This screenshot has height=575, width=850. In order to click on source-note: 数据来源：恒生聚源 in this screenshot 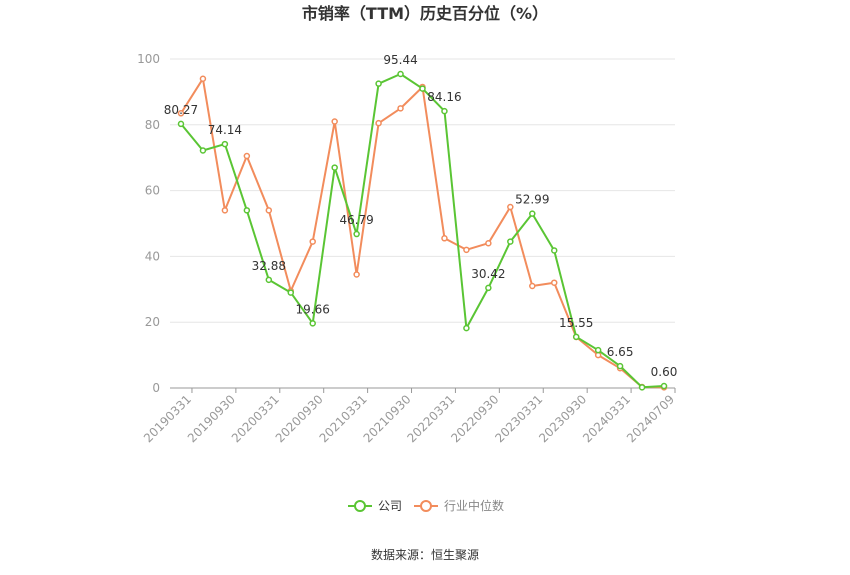, I will do `click(425, 554)`.